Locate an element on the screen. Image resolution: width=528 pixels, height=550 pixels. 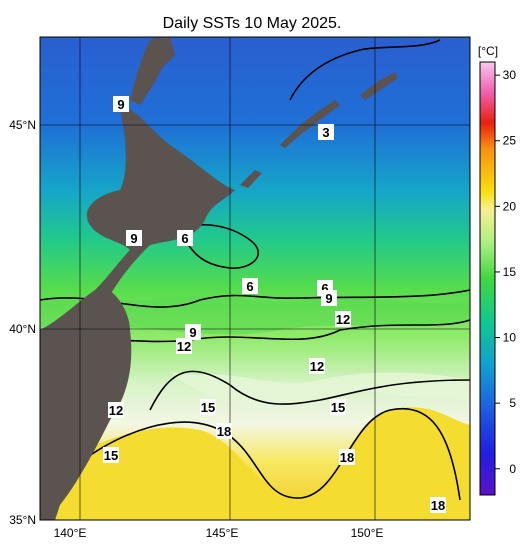
lon-label: 150°E is located at coordinates (367, 533).